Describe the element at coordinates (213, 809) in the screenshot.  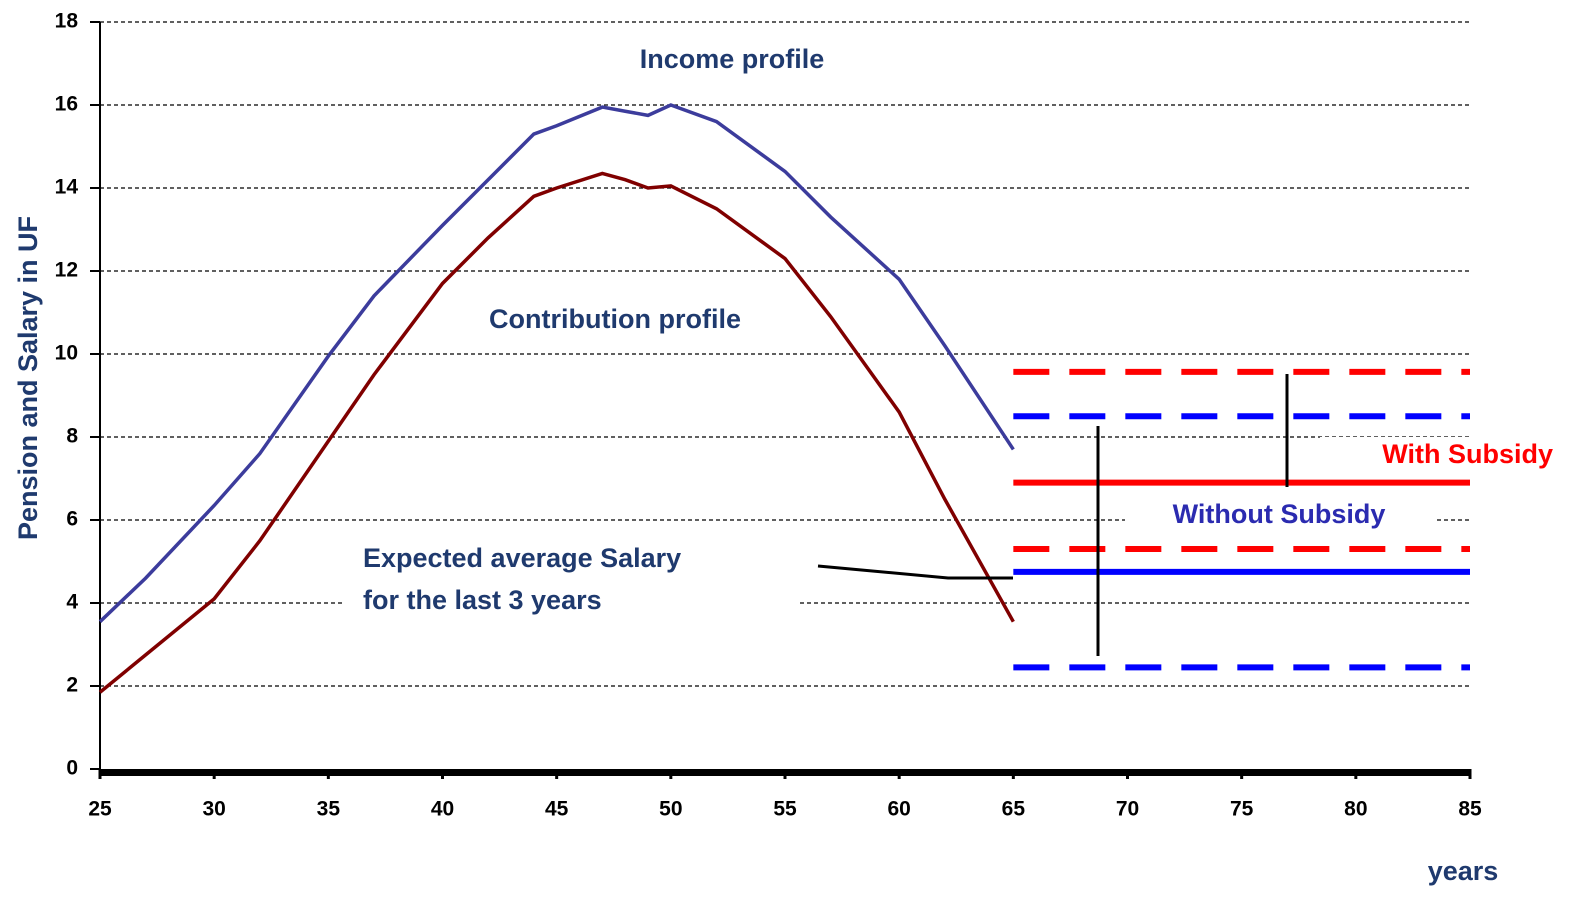
I see `x-tick-label: 30` at that location.